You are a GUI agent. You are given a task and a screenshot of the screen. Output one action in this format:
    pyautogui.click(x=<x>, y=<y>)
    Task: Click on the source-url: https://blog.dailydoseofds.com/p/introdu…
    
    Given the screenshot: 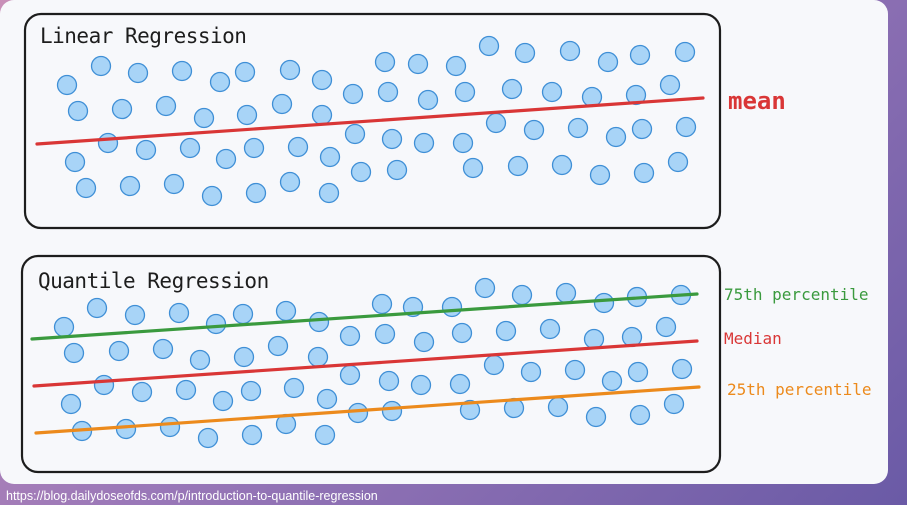 What is the action you would take?
    pyautogui.click(x=192, y=496)
    